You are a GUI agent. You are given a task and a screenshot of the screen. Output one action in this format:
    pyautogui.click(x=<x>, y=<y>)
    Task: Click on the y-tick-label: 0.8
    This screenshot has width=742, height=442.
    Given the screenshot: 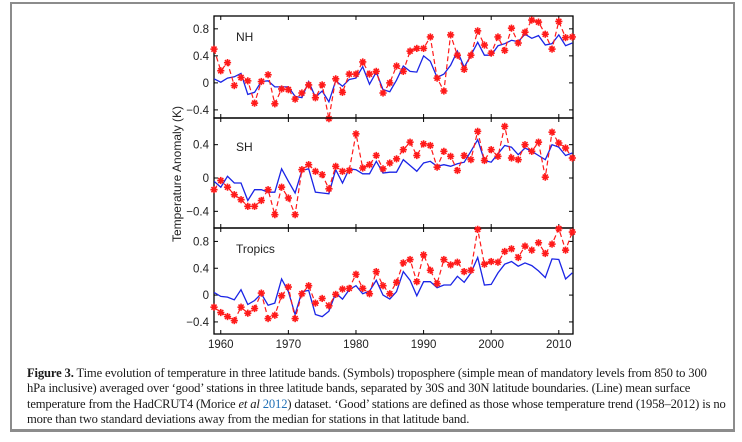 What is the action you would take?
    pyautogui.click(x=201, y=30)
    